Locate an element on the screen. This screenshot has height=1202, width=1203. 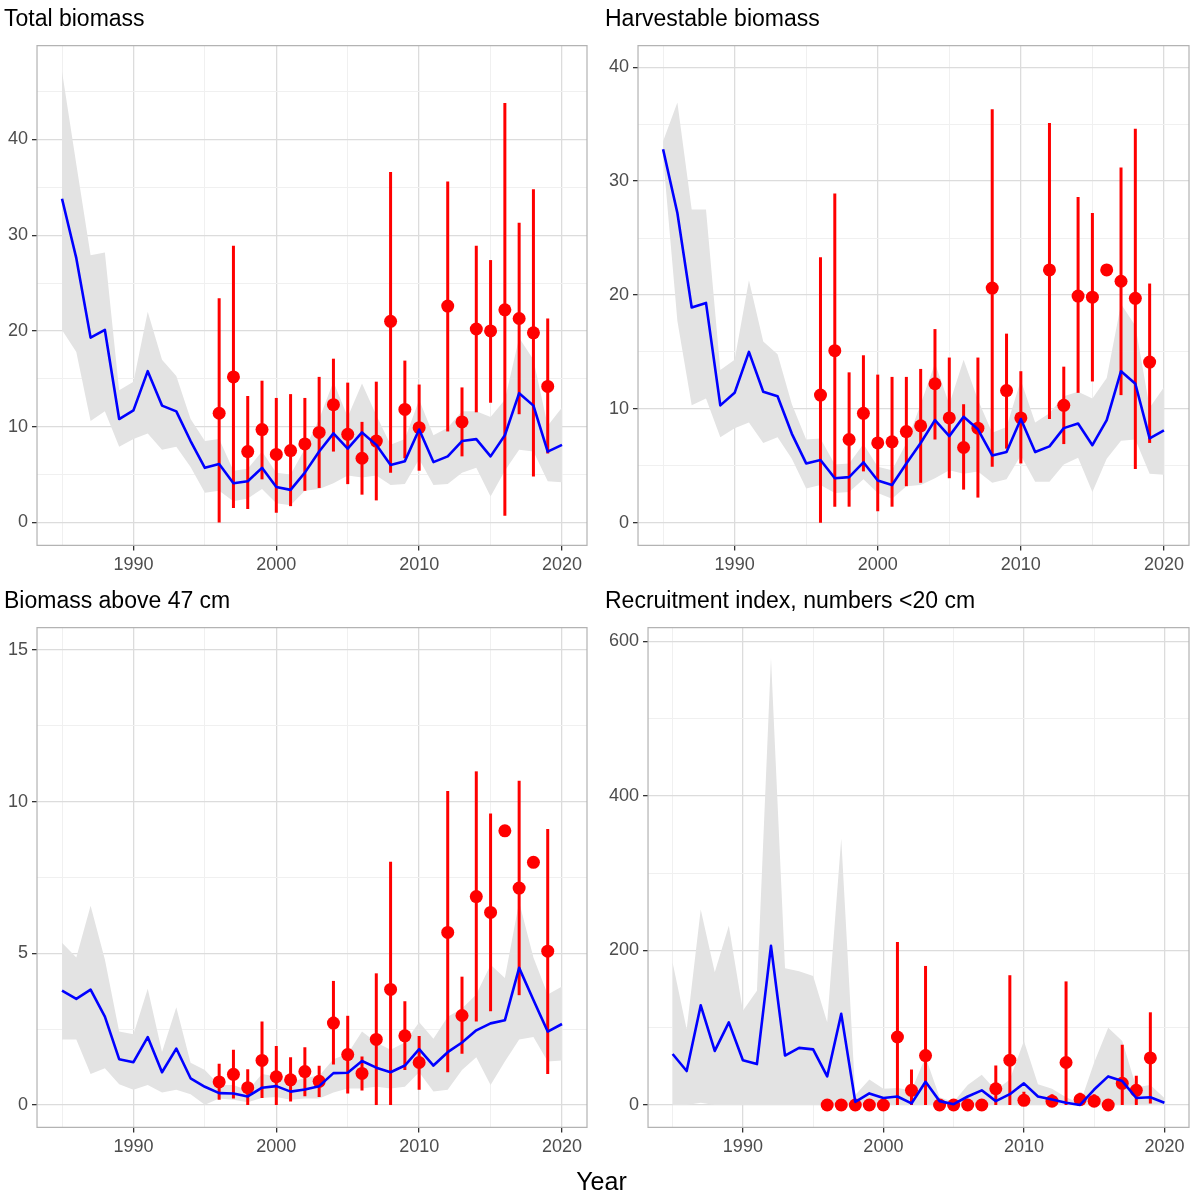
x-axis-title: Year is located at coordinates (601, 1181).